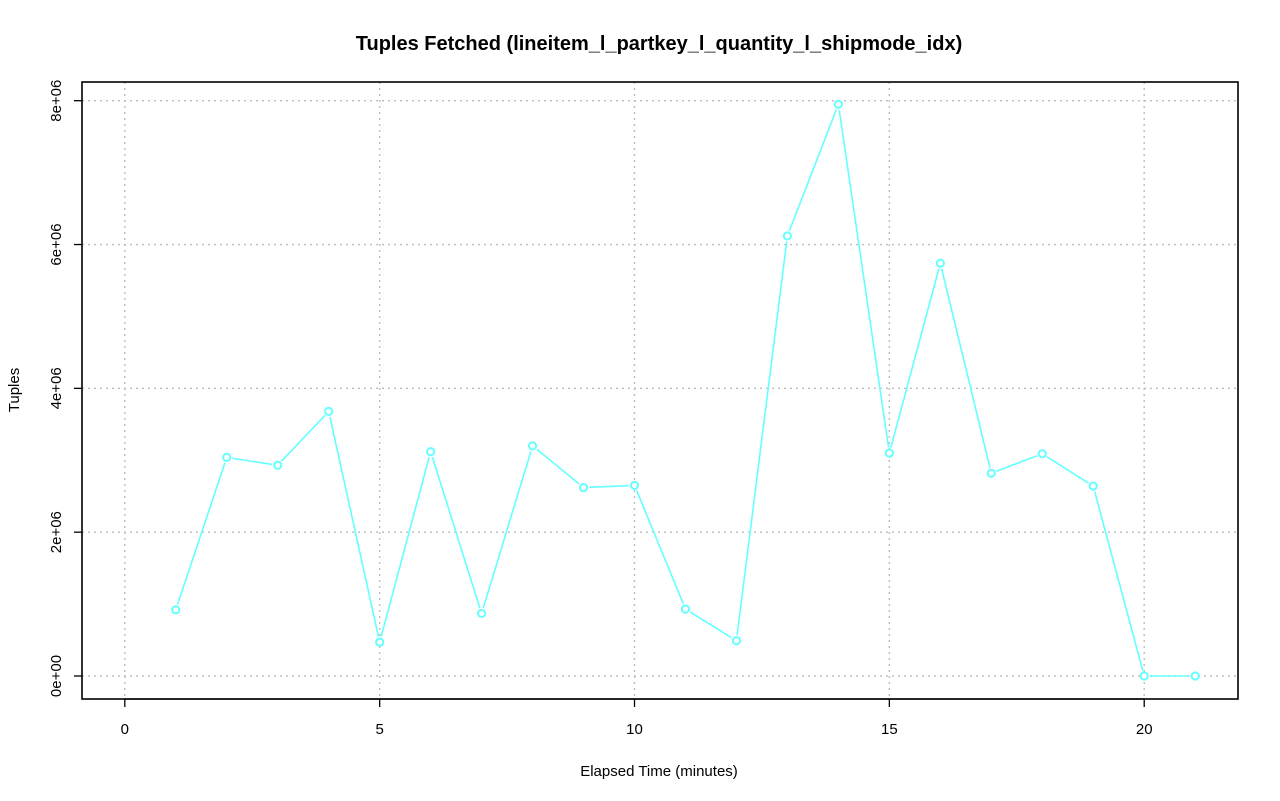 This screenshot has height=801, width=1280. Describe the element at coordinates (56, 388) in the screenshot. I see `y-tick-label-2: 4e+06` at that location.